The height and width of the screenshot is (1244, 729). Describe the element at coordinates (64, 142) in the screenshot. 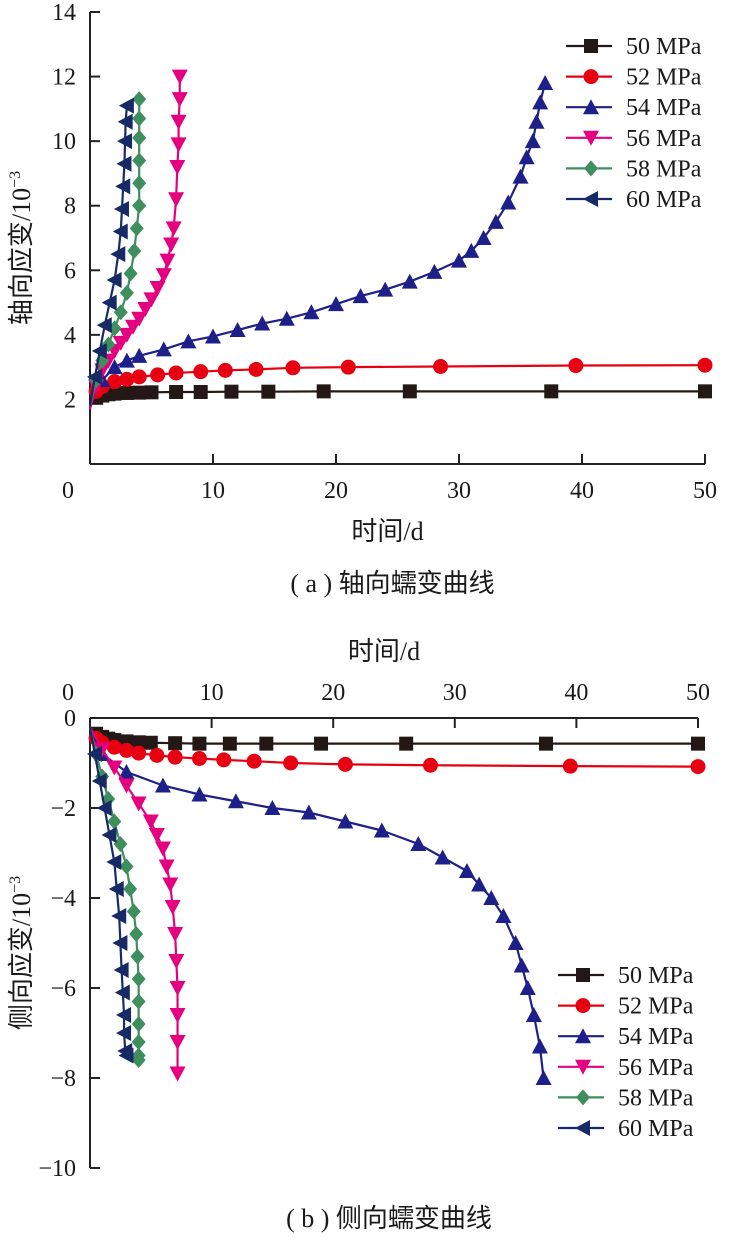

I see `y-tick-label: 10` at that location.